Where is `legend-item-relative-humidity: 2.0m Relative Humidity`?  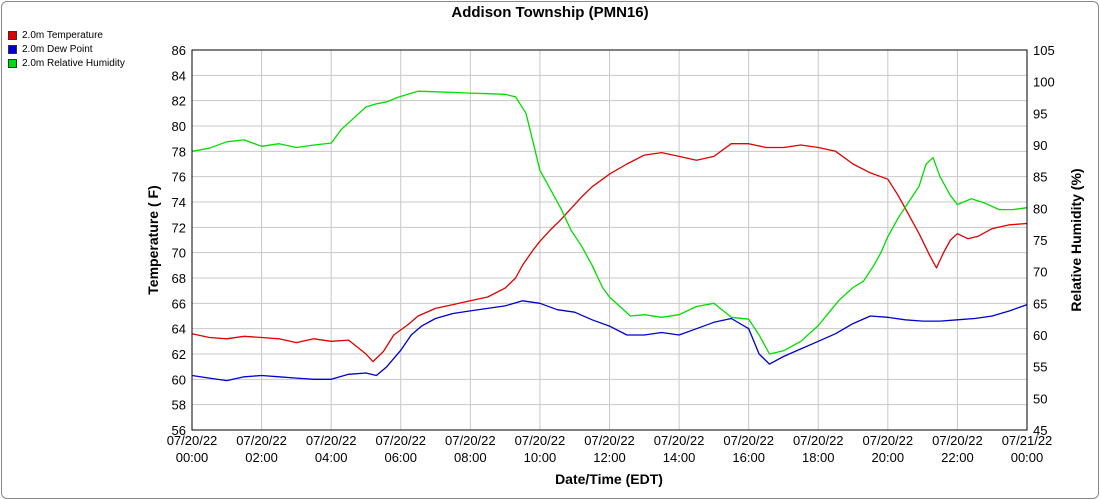 legend-item-relative-humidity: 2.0m Relative Humidity is located at coordinates (66, 63).